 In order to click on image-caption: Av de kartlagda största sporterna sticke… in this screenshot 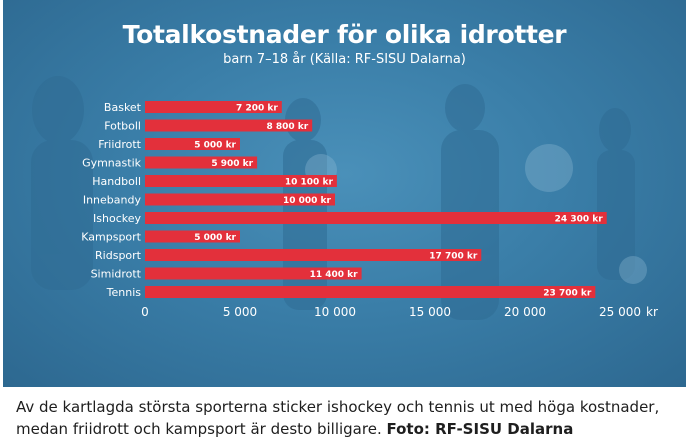, I will do `click(346, 418)`.